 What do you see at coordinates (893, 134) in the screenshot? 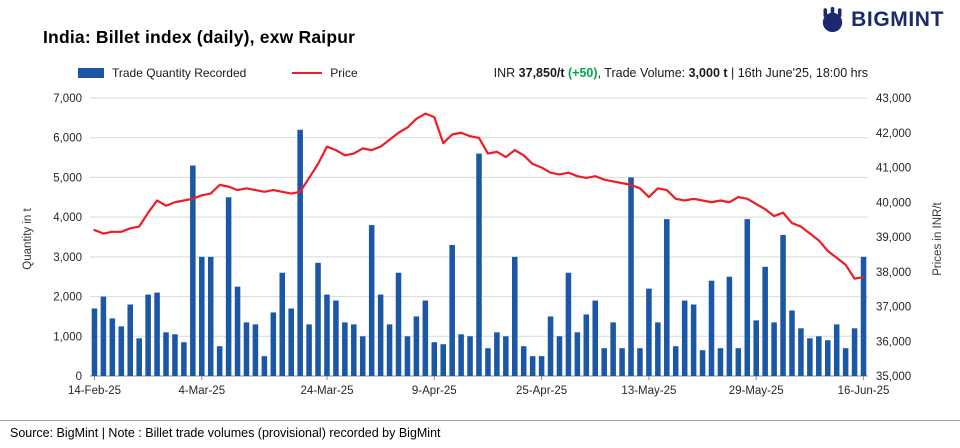
I see `svg-text: 42,000` at bounding box center [893, 134].